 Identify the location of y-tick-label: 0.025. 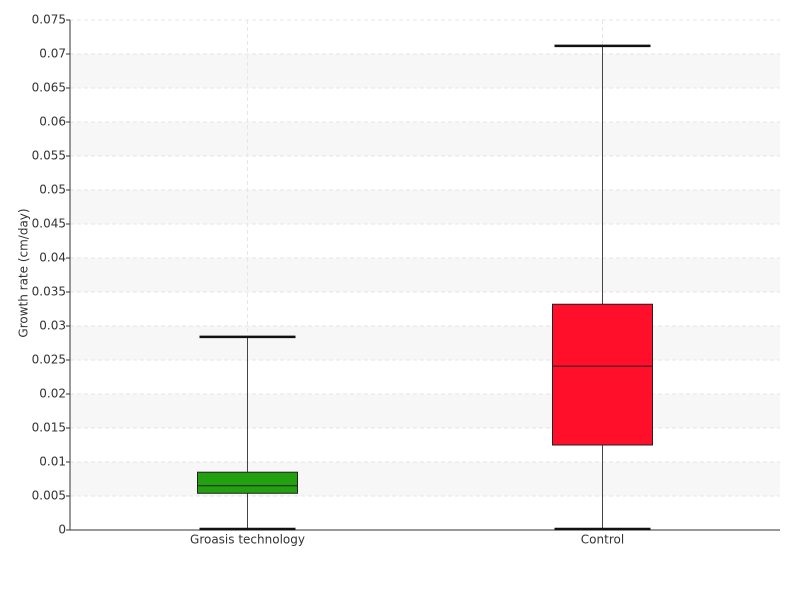
(49, 360).